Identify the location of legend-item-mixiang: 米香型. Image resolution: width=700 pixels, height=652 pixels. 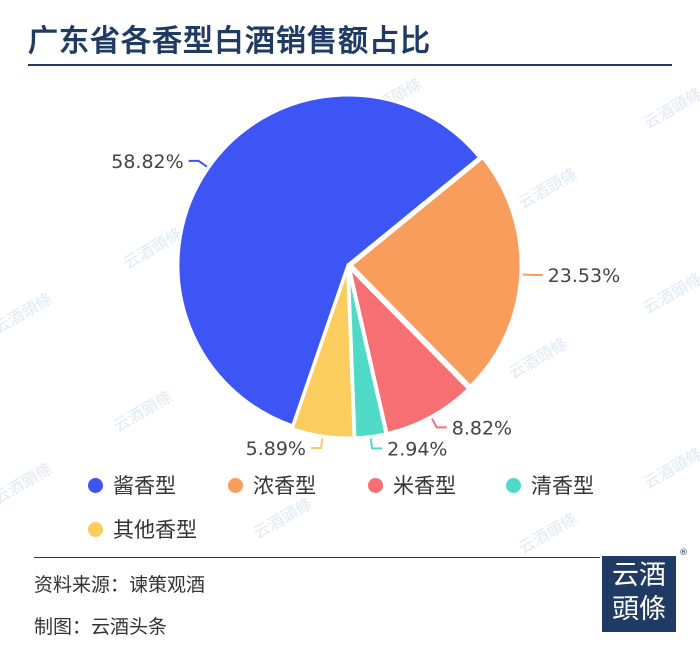
(412, 485).